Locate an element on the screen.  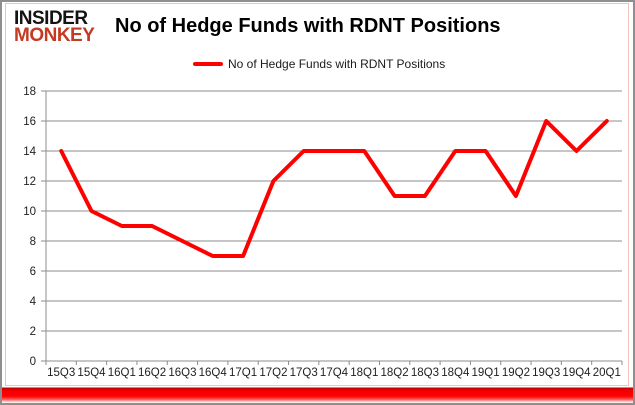
x-axis-category-label: 17Q2 is located at coordinates (273, 373).